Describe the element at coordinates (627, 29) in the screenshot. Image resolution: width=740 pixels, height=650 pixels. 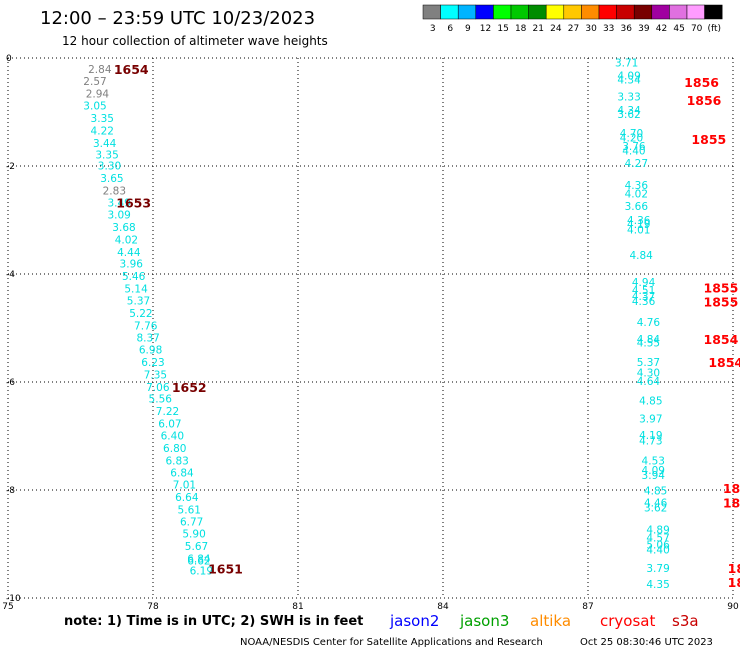
I see `legend-label: 36` at that location.